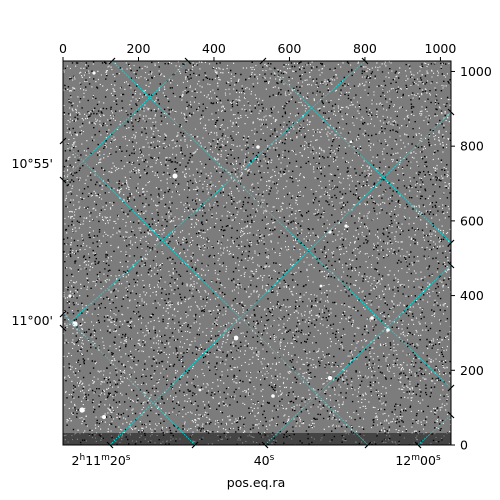 The image size is (500, 500). Describe the element at coordinates (264, 460) in the screenshot. I see `ra-tick-label: 40s` at that location.